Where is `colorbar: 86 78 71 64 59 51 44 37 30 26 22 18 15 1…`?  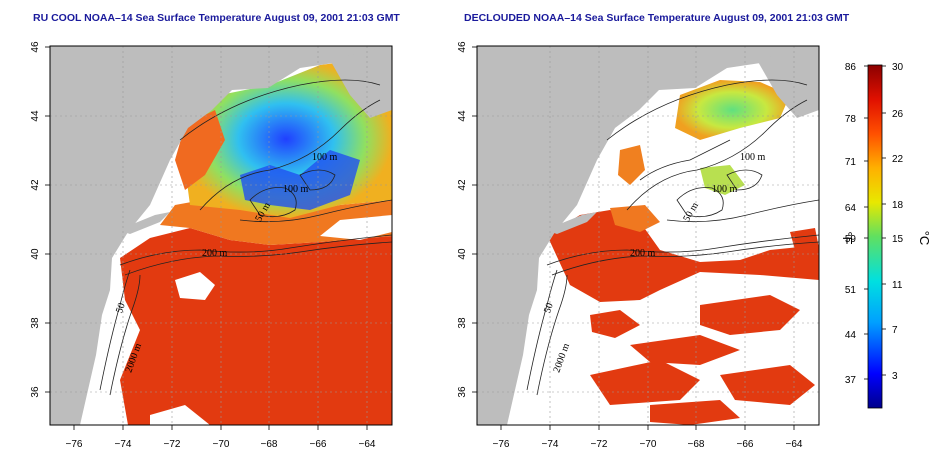
colorbar: 86 78 71 64 59 51 44 37 30 26 22 18 15 1… is located at coordinates (886, 235).